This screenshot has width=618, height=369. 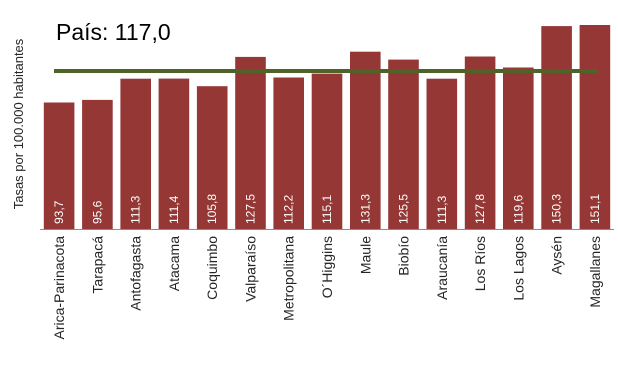 I want to click on bar-value-label: 151,1, so click(x=595, y=209).